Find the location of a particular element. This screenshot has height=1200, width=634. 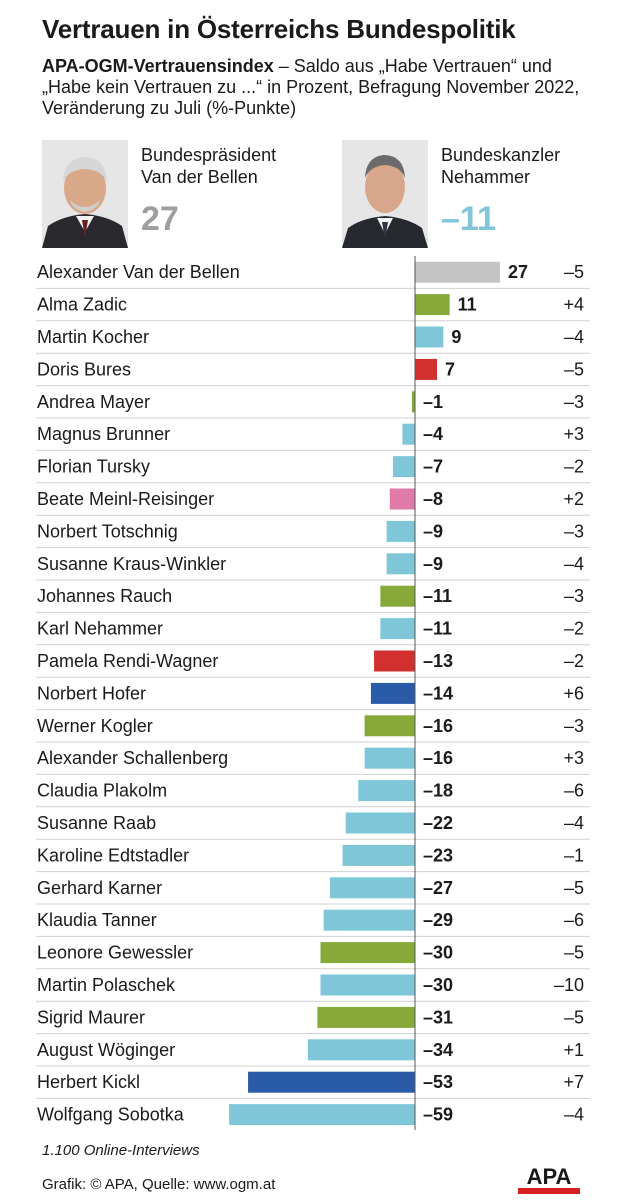

apa-logo: APA is located at coordinates (549, 1179).